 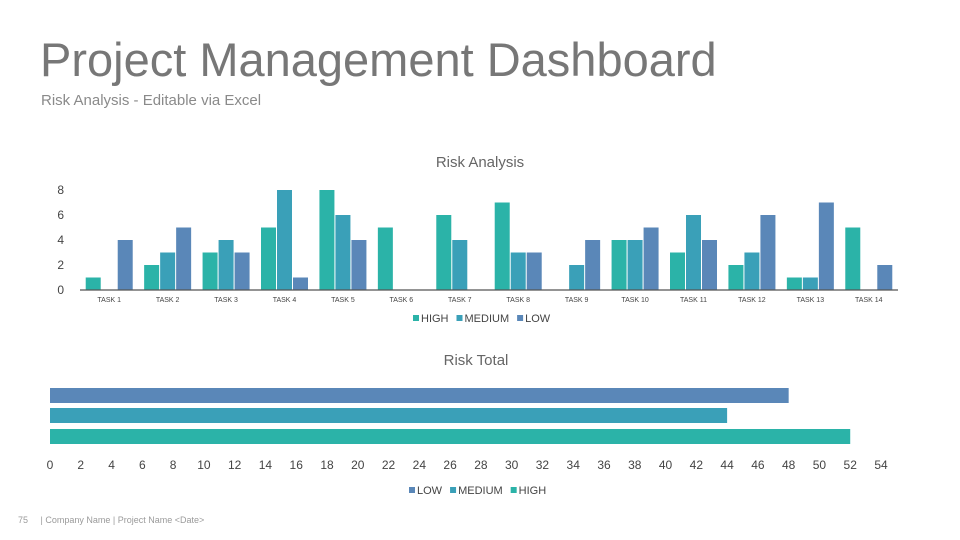 What do you see at coordinates (881, 465) in the screenshot?
I see `x-tick-label: 54` at bounding box center [881, 465].